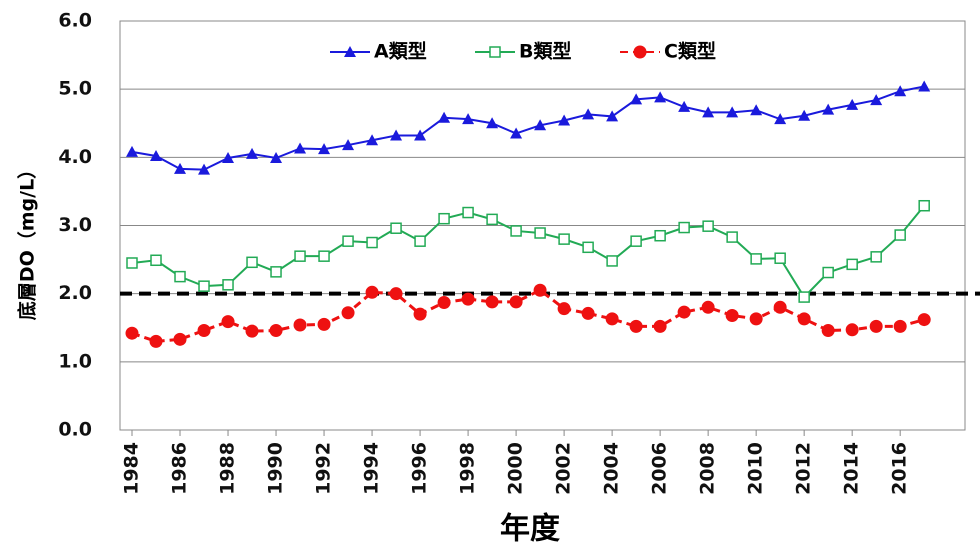 Image resolution: width=980 pixels, height=550 pixels. Describe the element at coordinates (400, 51) in the screenshot. I see `legend-label: A類型` at that location.